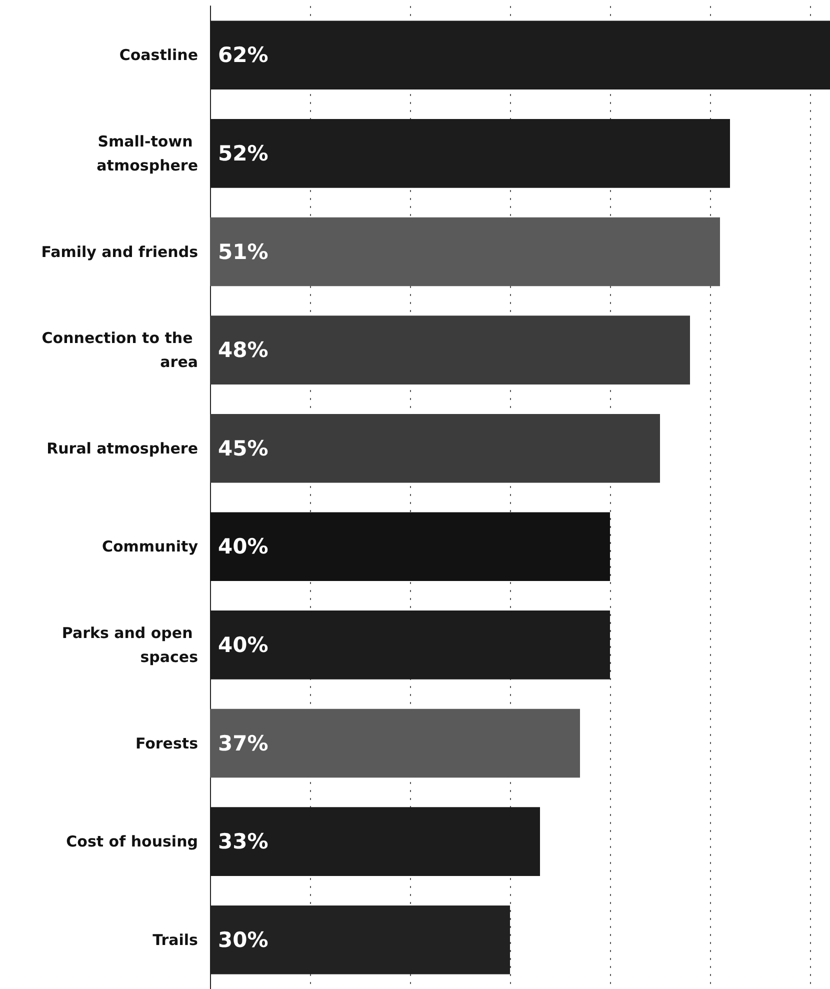 This screenshot has height=989, width=830. What do you see at coordinates (243, 252) in the screenshot?
I see `data-label: 51%` at bounding box center [243, 252].